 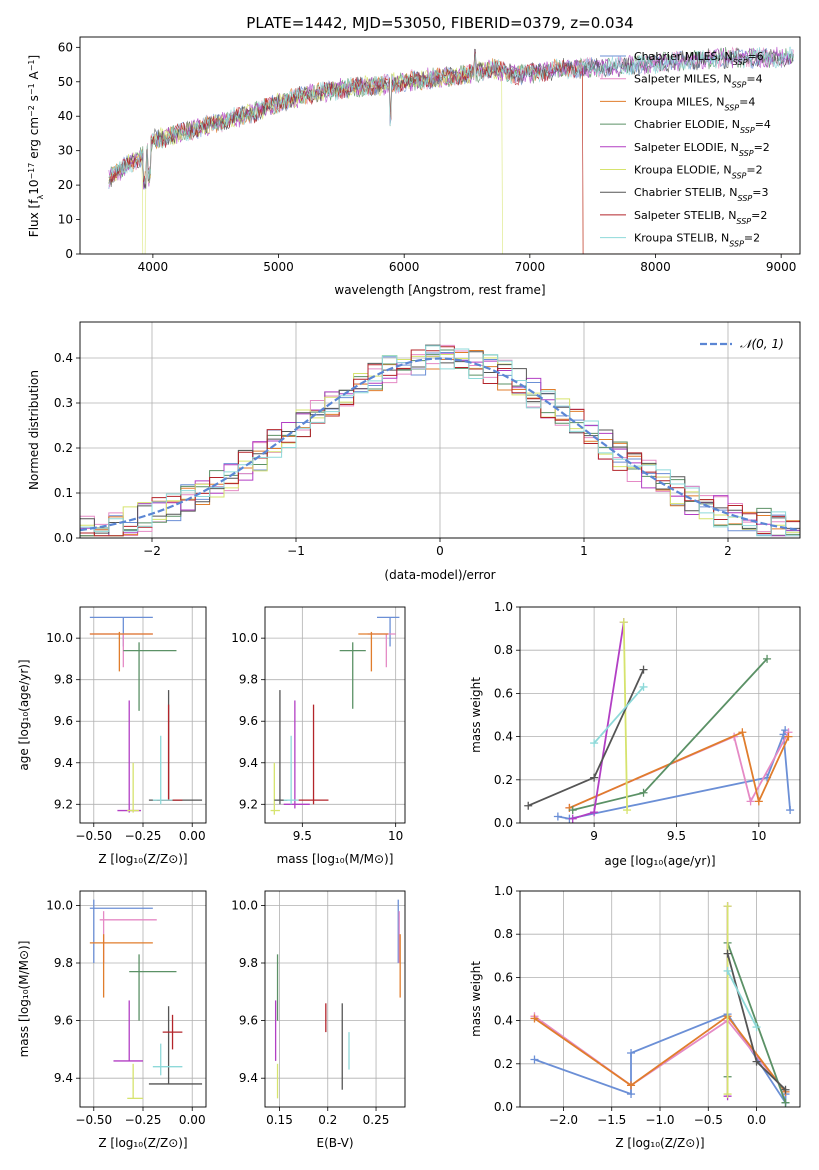 What do you see at coordinates (655, 267) in the screenshot?
I see `x-tick-label: 8000` at bounding box center [655, 267].